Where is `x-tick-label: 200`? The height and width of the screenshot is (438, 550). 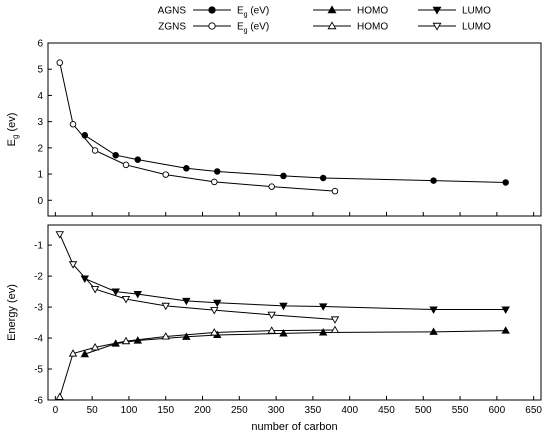
x-tick-label: 200 is located at coordinates (202, 410).